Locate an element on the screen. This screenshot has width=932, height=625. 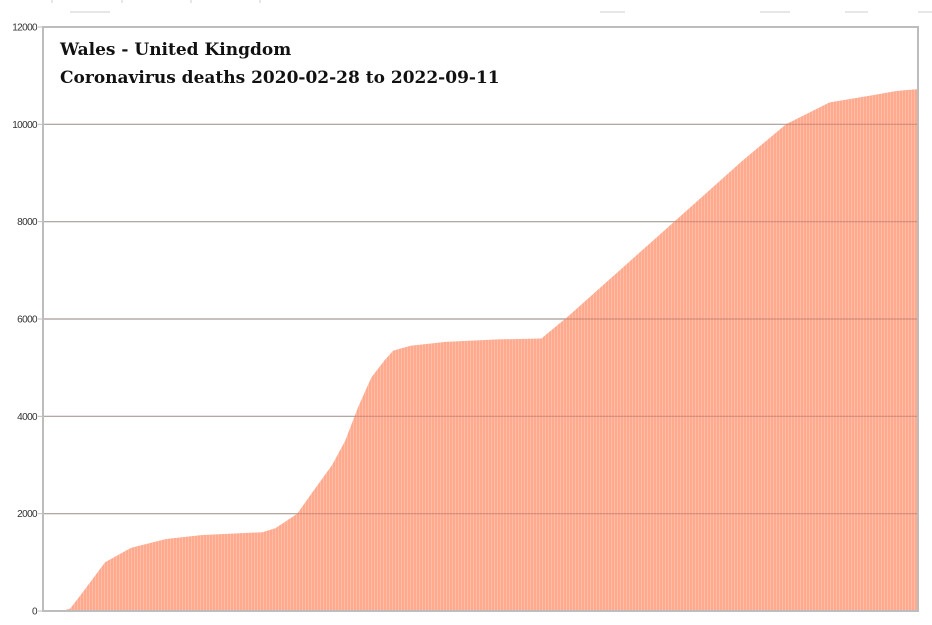
y-tick-label: 12000 is located at coordinates (25, 28).